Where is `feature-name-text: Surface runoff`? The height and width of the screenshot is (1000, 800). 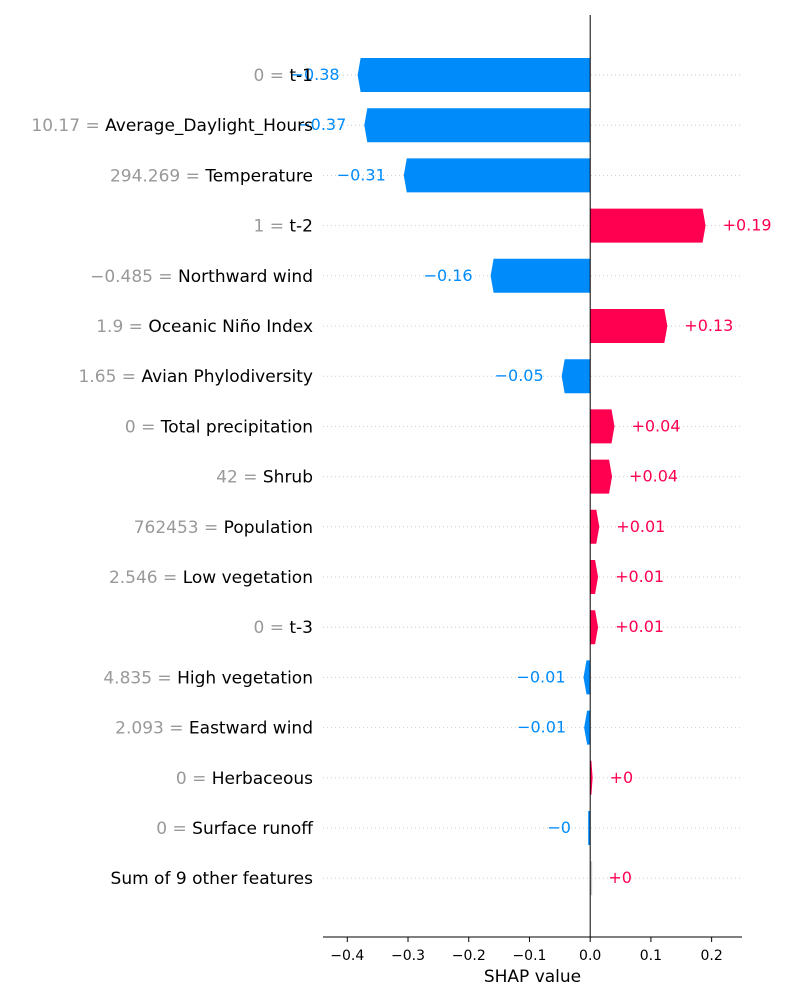 feature-name-text: Surface runoff is located at coordinates (253, 829).